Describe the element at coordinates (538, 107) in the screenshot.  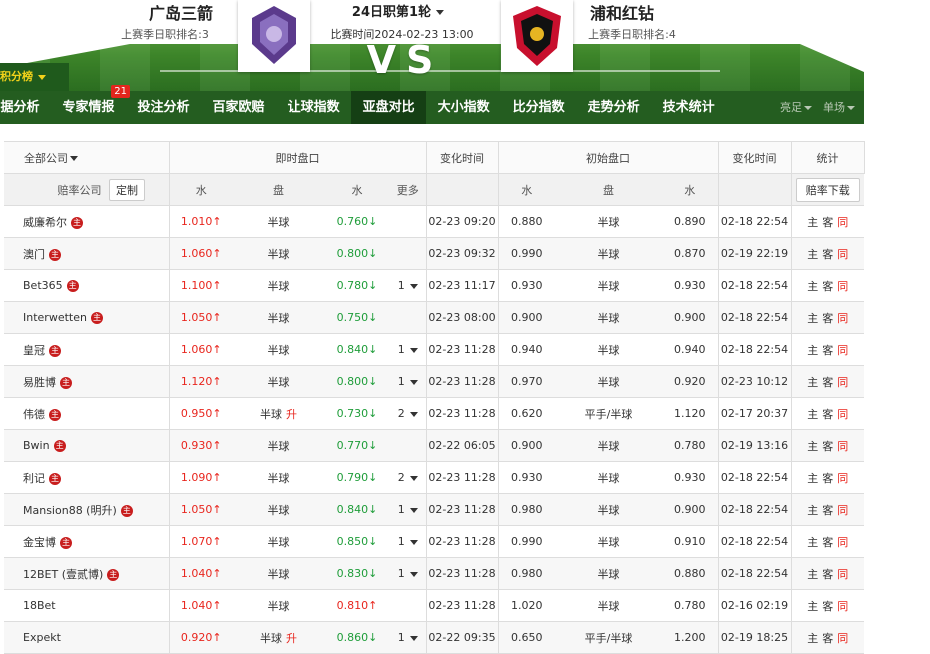
I see `nav-item: 比分指数` at that location.